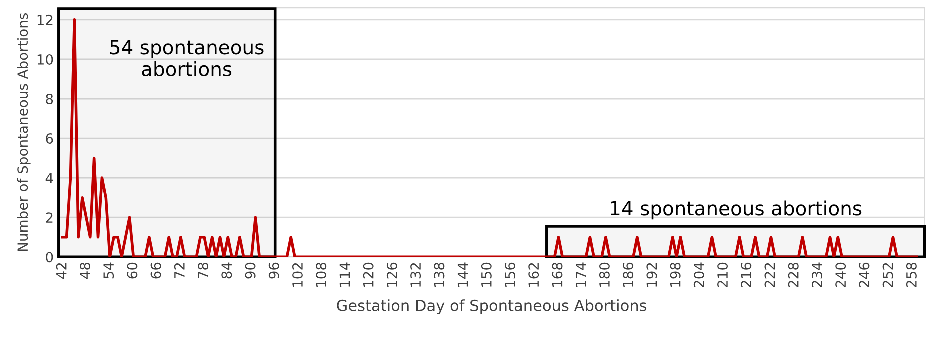 Image resolution: width=935 pixels, height=337 pixels. I want to click on y-axis-title: Number of Spontaneous Abortions, so click(24, 133).